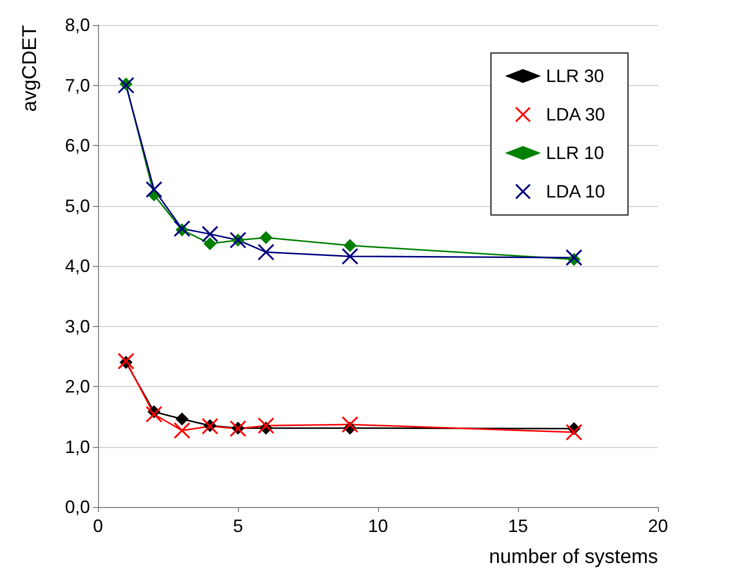 Image resolution: width=731 pixels, height=587 pixels. What do you see at coordinates (77, 146) in the screenshot?
I see `y-tick-label: 6,0` at bounding box center [77, 146].